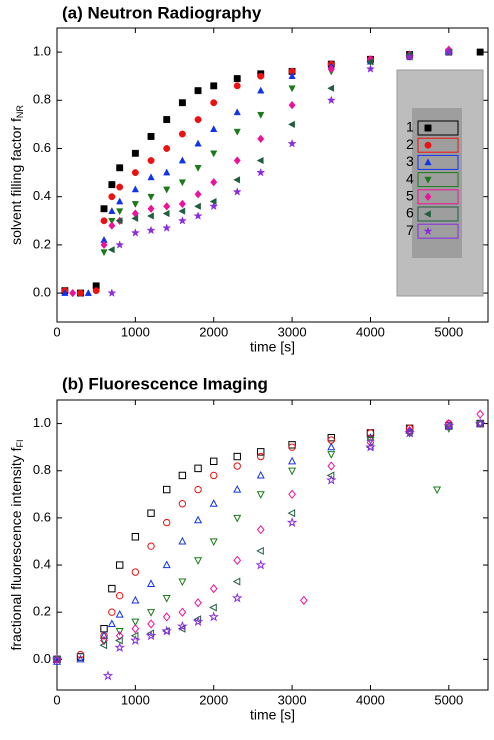  What do you see at coordinates (42, 611) in the screenshot?
I see `y-tick-label: 0.2` at bounding box center [42, 611].